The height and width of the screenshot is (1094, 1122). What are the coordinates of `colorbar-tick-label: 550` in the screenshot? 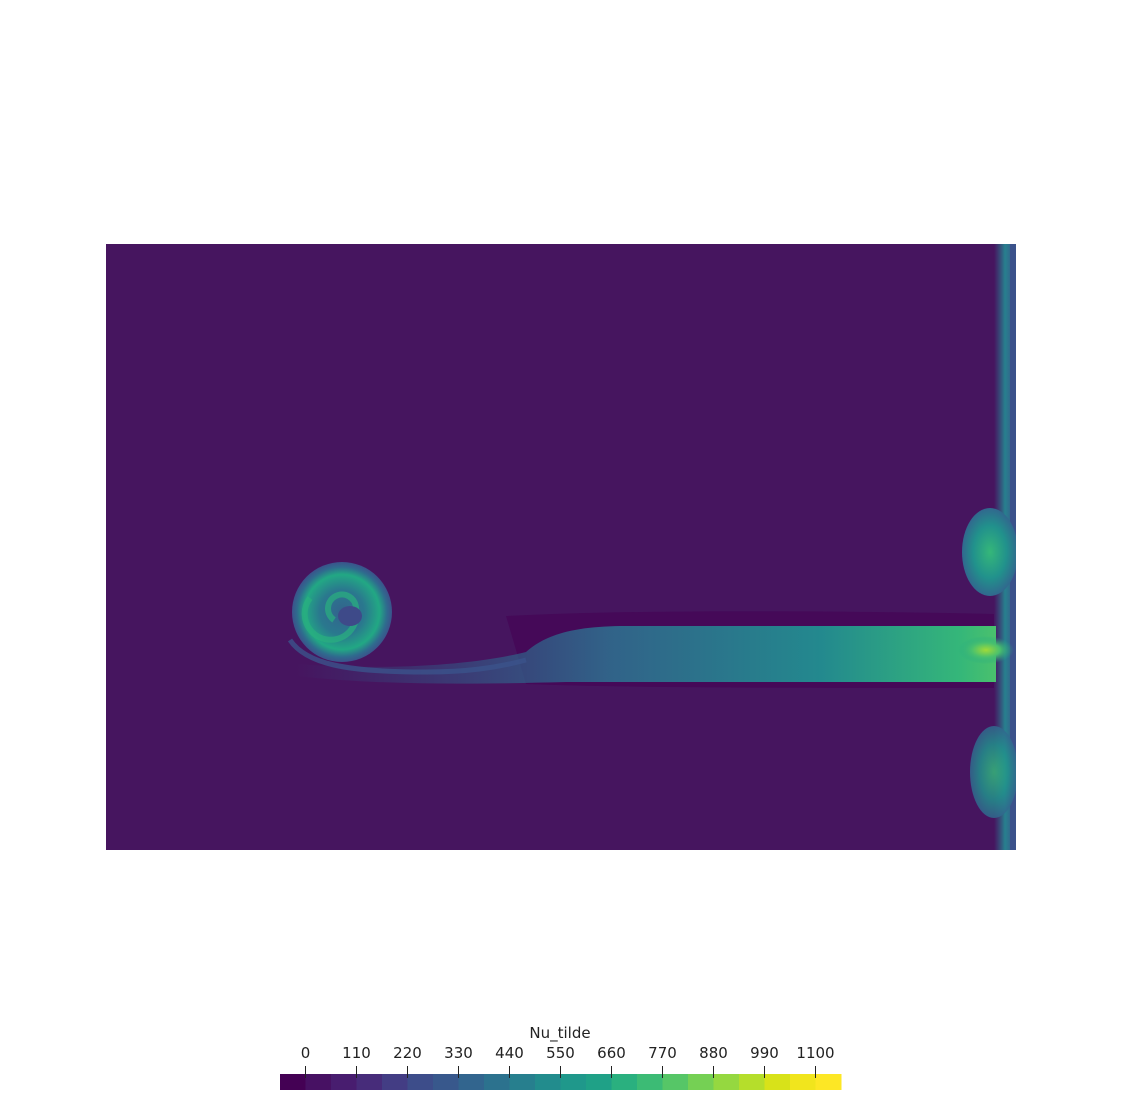 It's located at (560, 1053).